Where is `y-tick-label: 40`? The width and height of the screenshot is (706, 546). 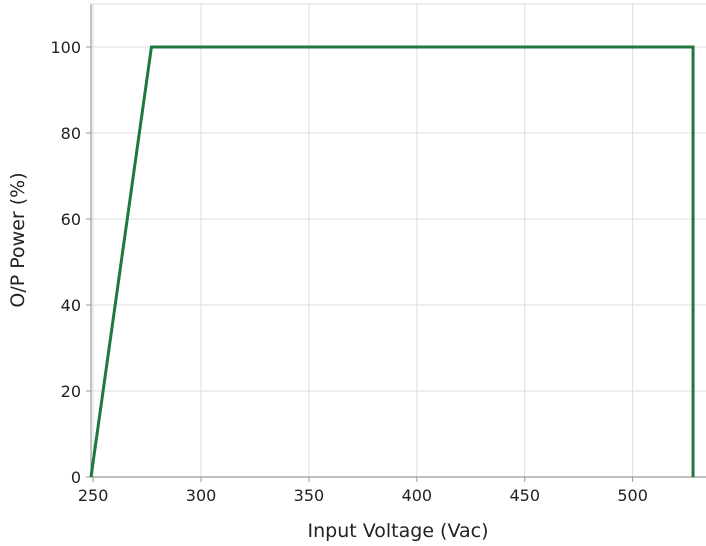 y-tick-label: 40 is located at coordinates (71, 305).